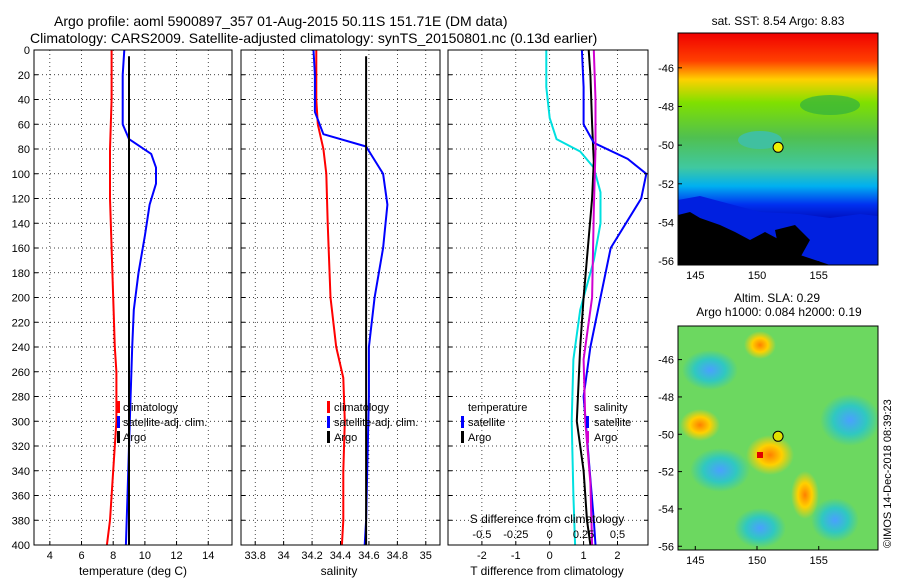 Image resolution: width=900 pixels, height=580 pixels. I want to click on s-tick-label: 0, so click(550, 535).